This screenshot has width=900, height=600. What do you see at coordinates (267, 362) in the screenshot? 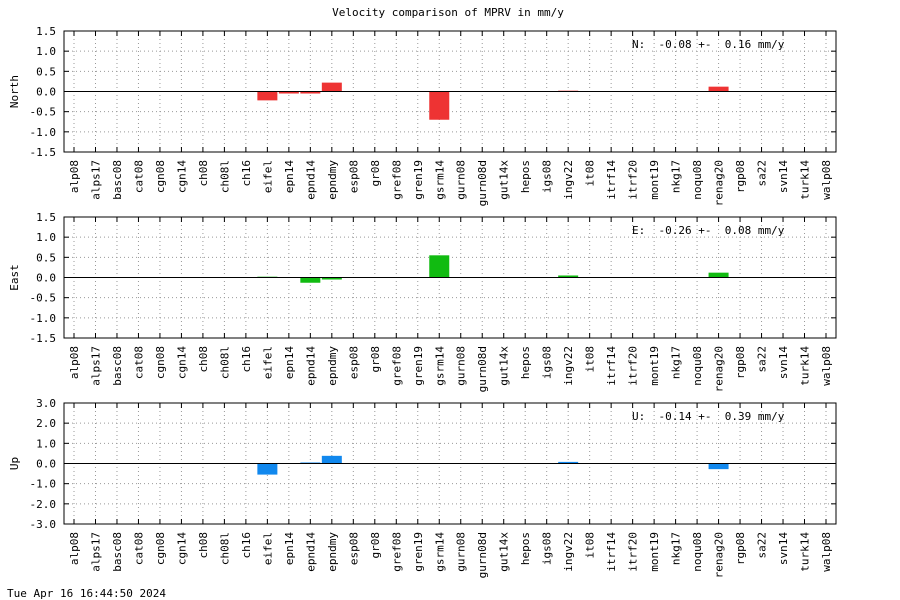
I see `x-tick-label-eifel: eifel` at bounding box center [267, 362].